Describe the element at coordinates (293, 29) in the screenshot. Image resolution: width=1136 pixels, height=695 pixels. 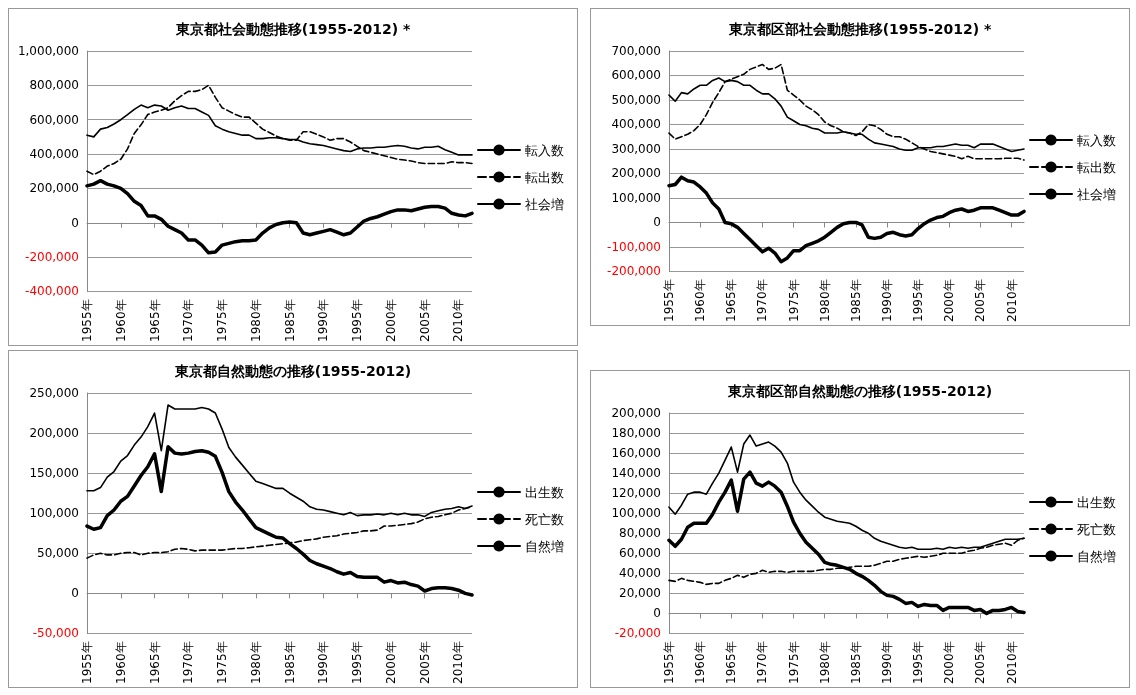
I see `chart-title: 東京都社会動態推移(1955-2012) *` at that location.